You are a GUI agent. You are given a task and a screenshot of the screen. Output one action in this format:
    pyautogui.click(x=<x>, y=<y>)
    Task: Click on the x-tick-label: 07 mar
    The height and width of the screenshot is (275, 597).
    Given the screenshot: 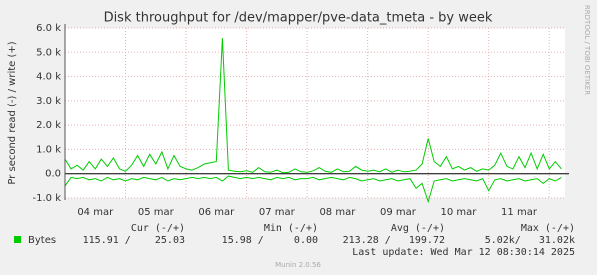 What is the action you would take?
    pyautogui.click(x=277, y=212)
    